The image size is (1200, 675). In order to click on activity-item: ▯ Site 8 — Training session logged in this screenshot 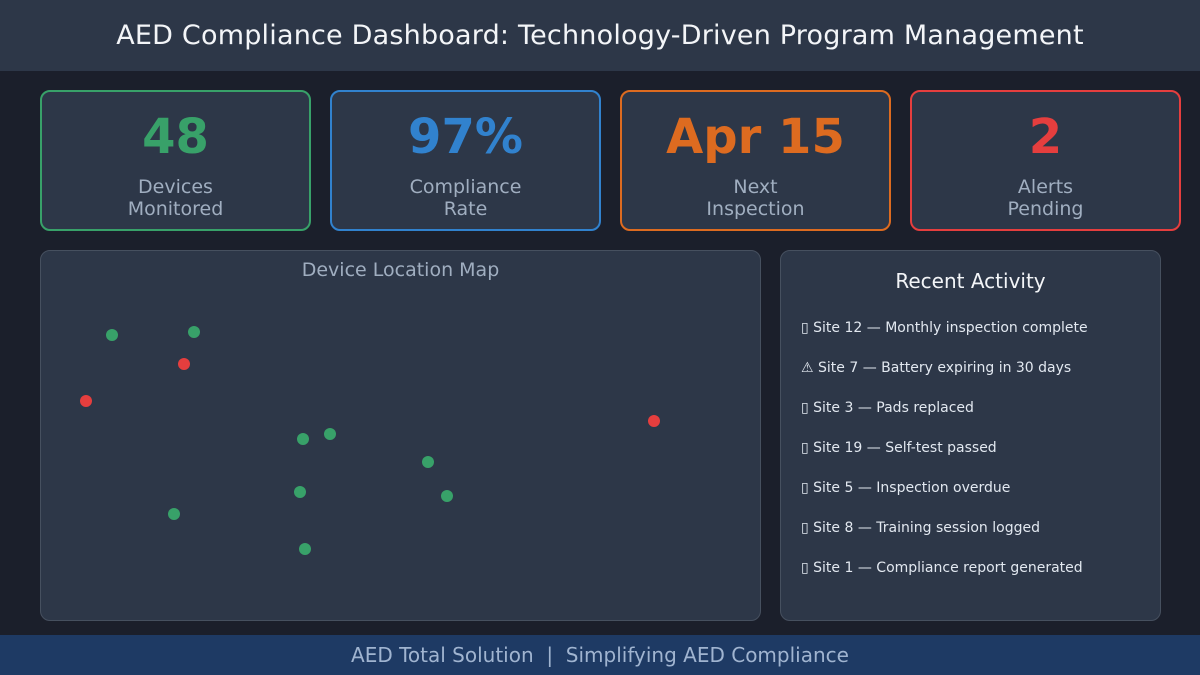, I will do `click(920, 528)`.